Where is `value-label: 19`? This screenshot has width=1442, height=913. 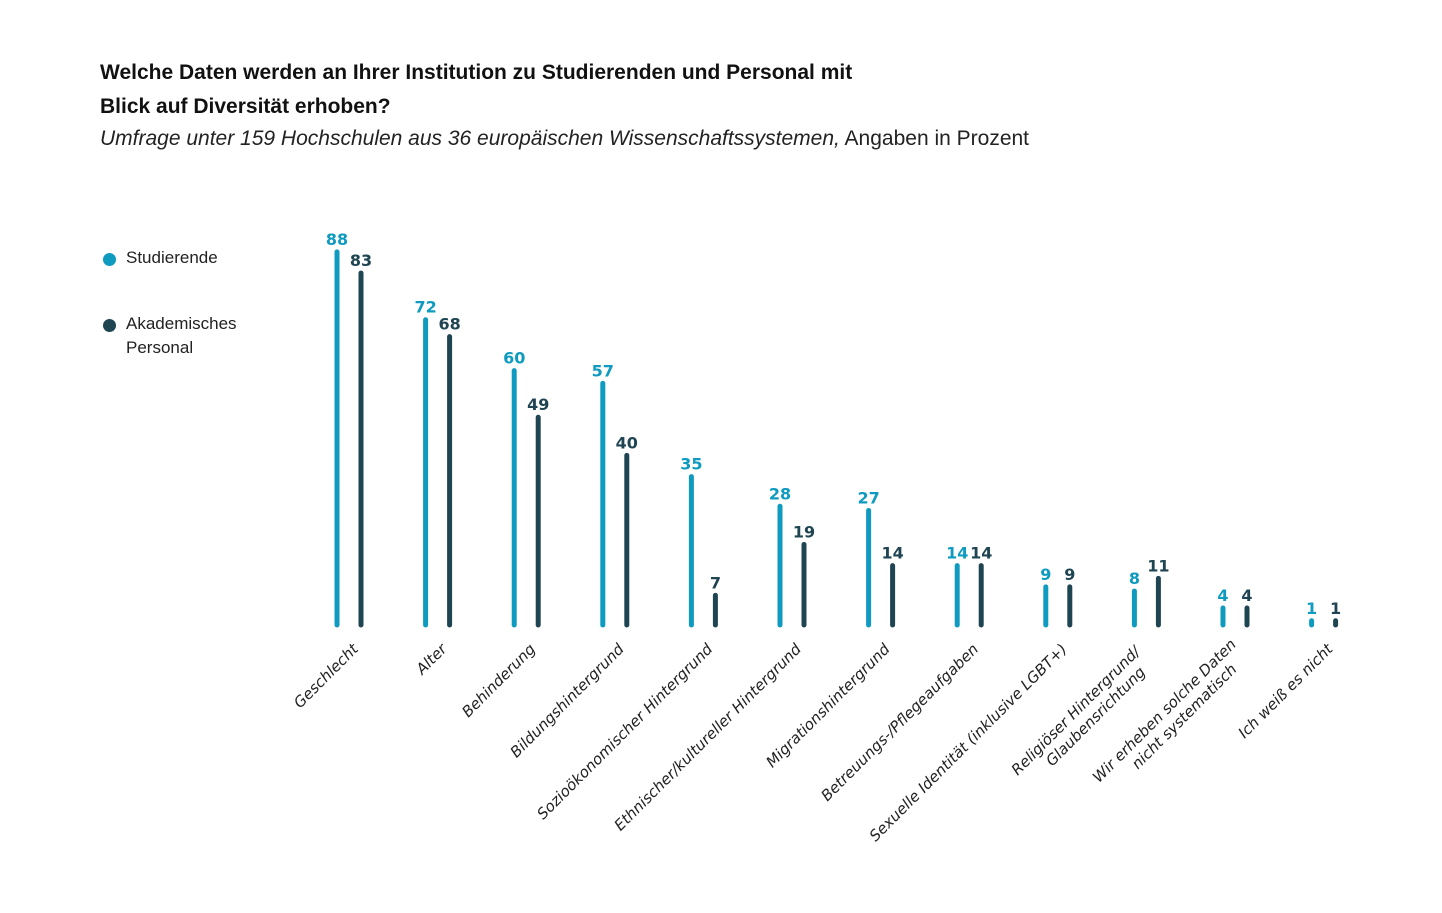 value-label: 19 is located at coordinates (804, 531).